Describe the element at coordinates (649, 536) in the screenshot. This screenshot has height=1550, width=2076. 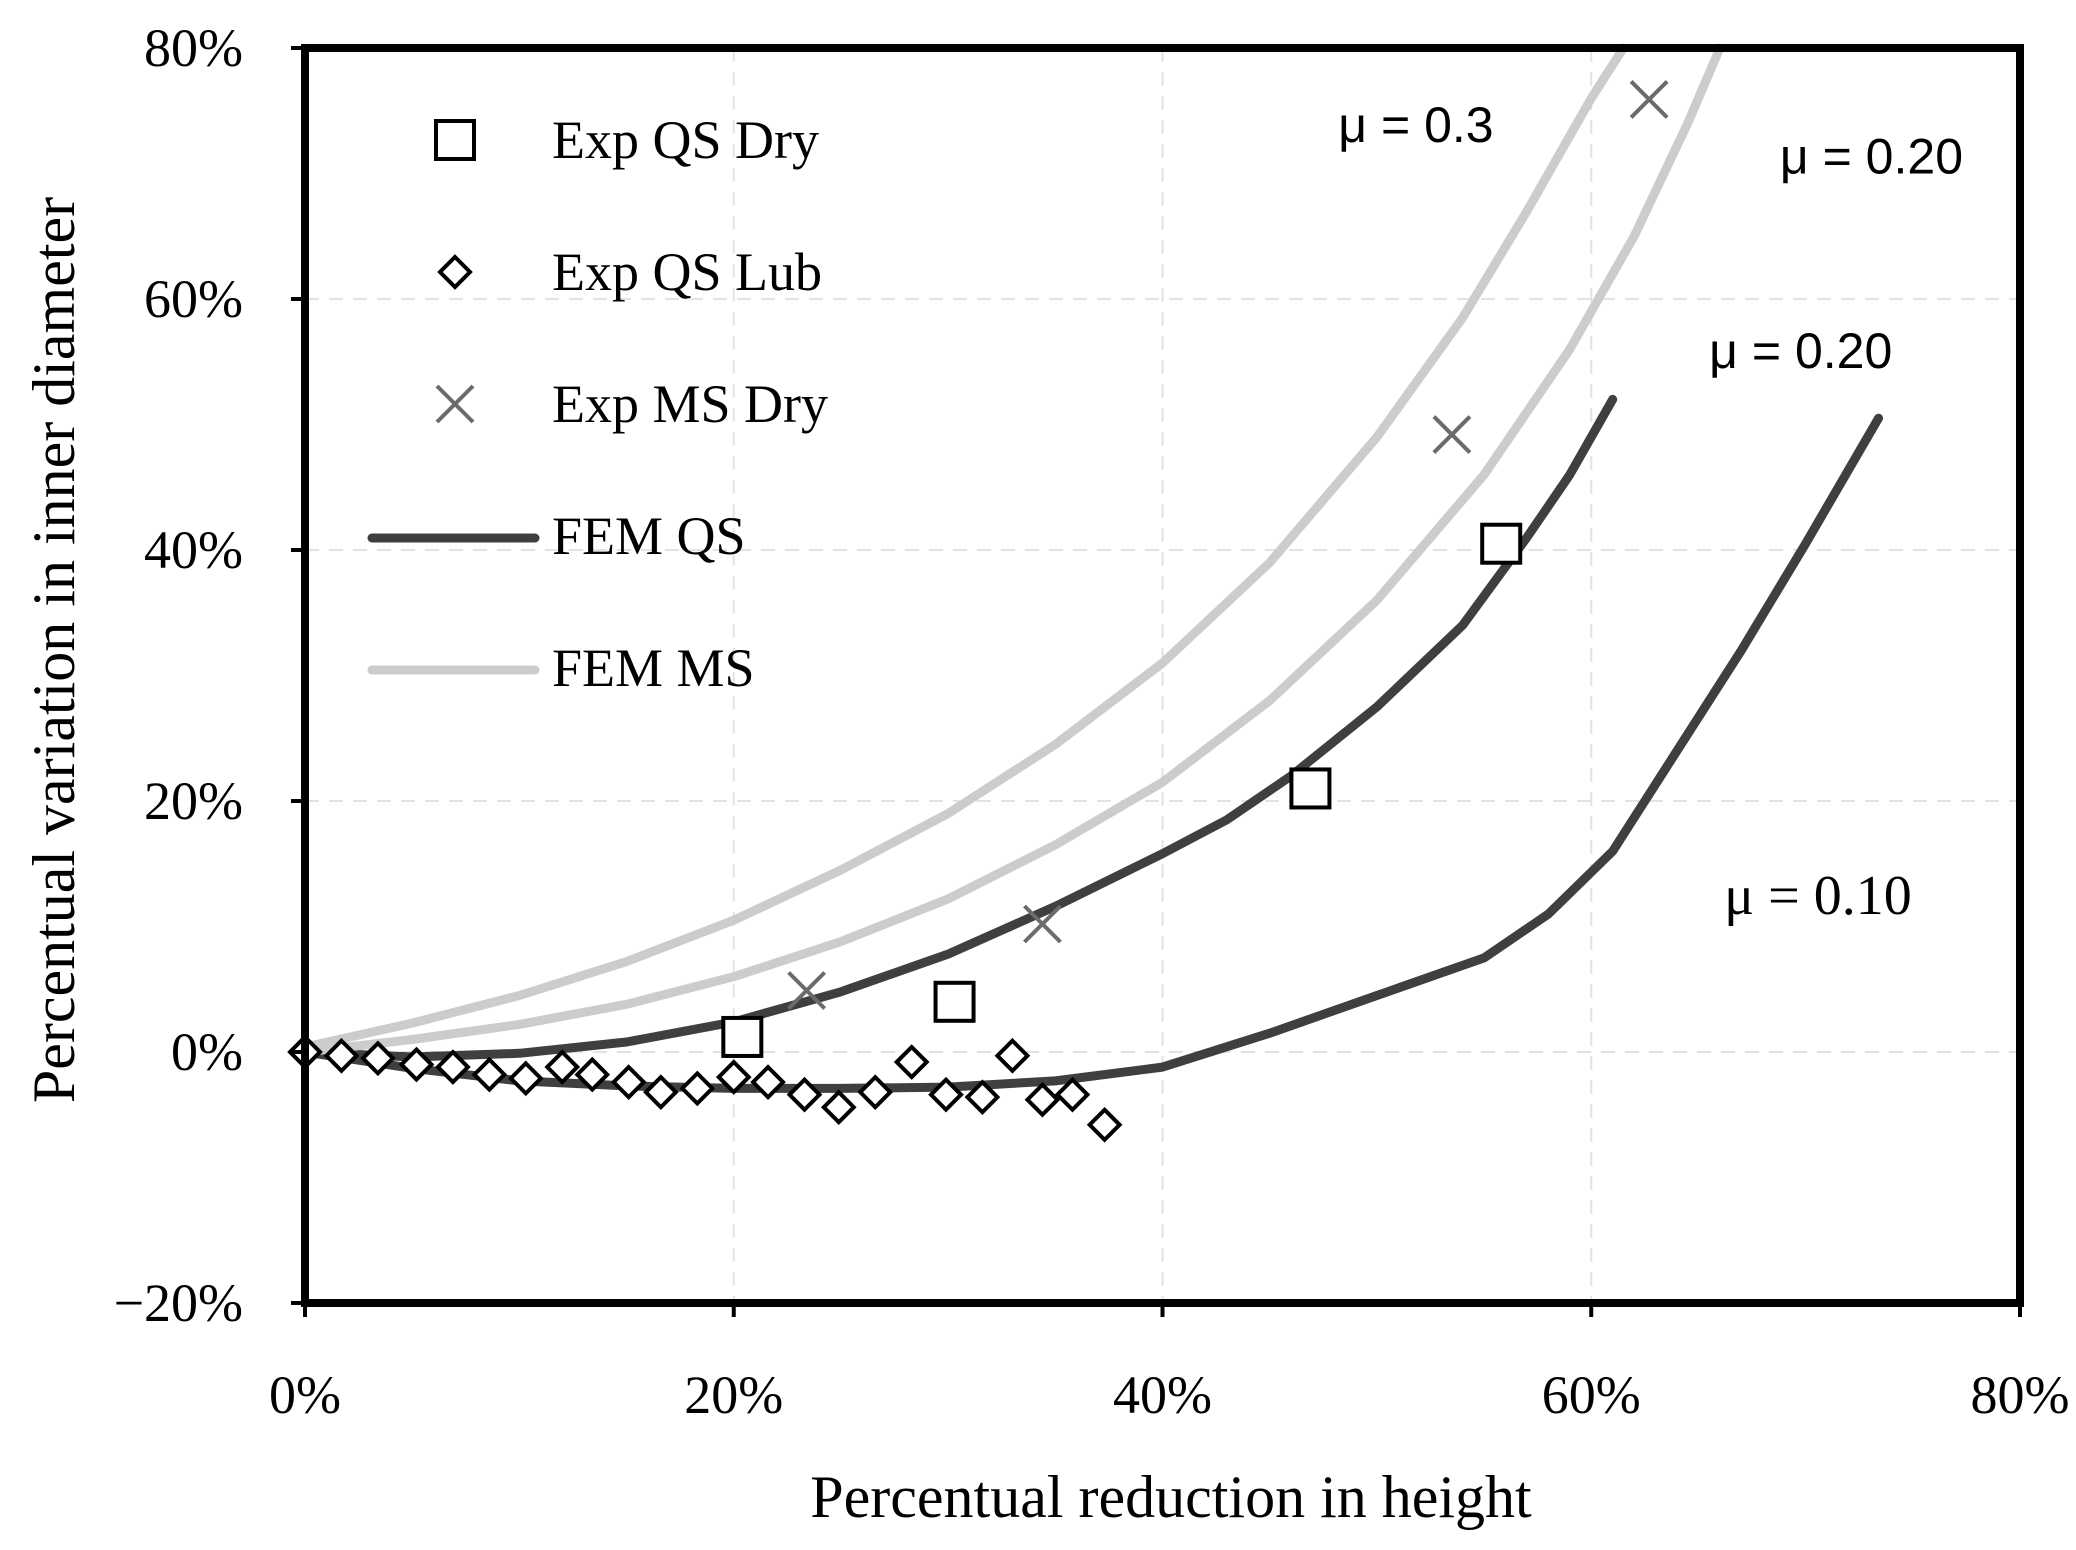
I see `legend-fem-qs-label: FEM QS` at that location.